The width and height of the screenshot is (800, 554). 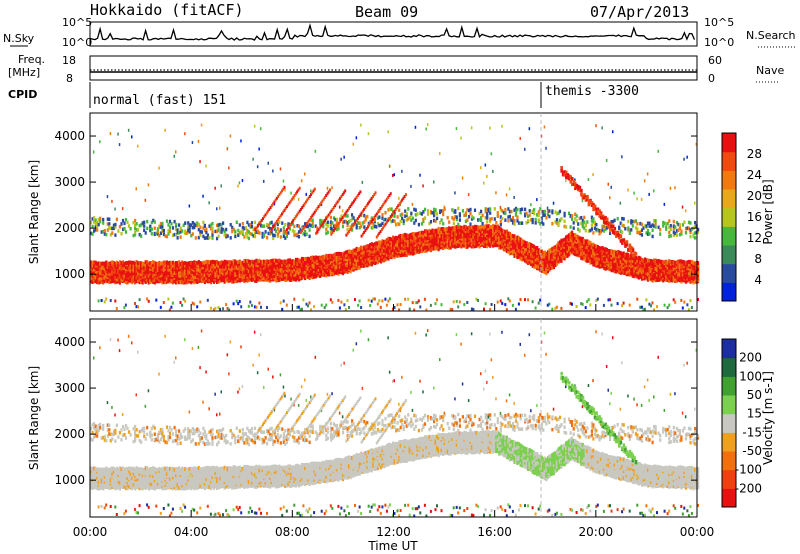 What do you see at coordinates (159, 100) in the screenshot?
I see `cpid-segment-normal: normal (fast) 151` at bounding box center [159, 100].